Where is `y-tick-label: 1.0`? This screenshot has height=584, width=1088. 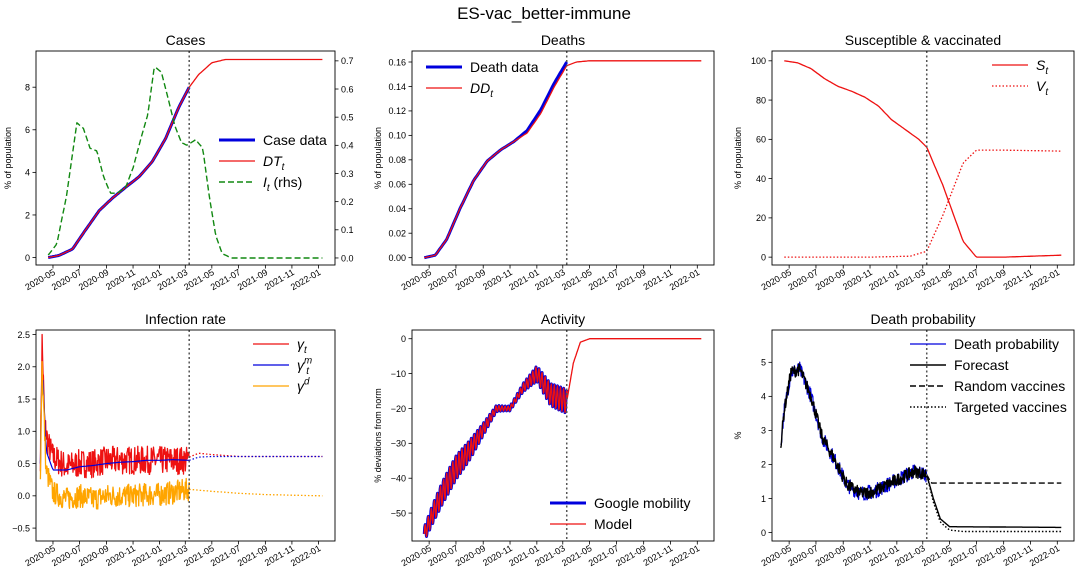 y-tick-label: 1.0 is located at coordinates (23, 432).